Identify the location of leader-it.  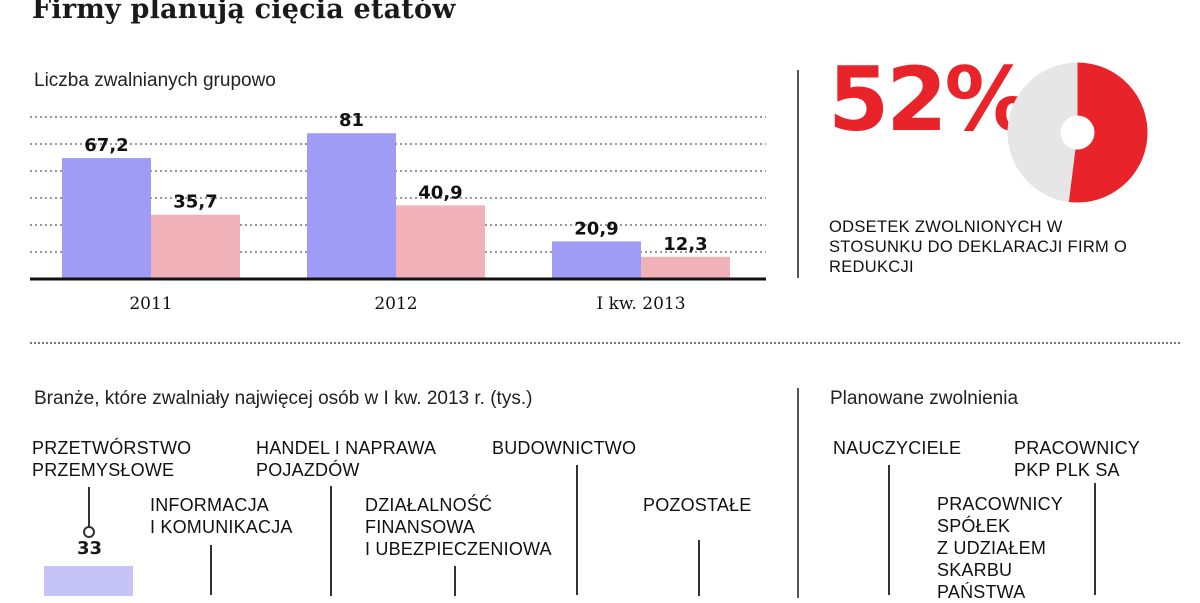
(211, 570).